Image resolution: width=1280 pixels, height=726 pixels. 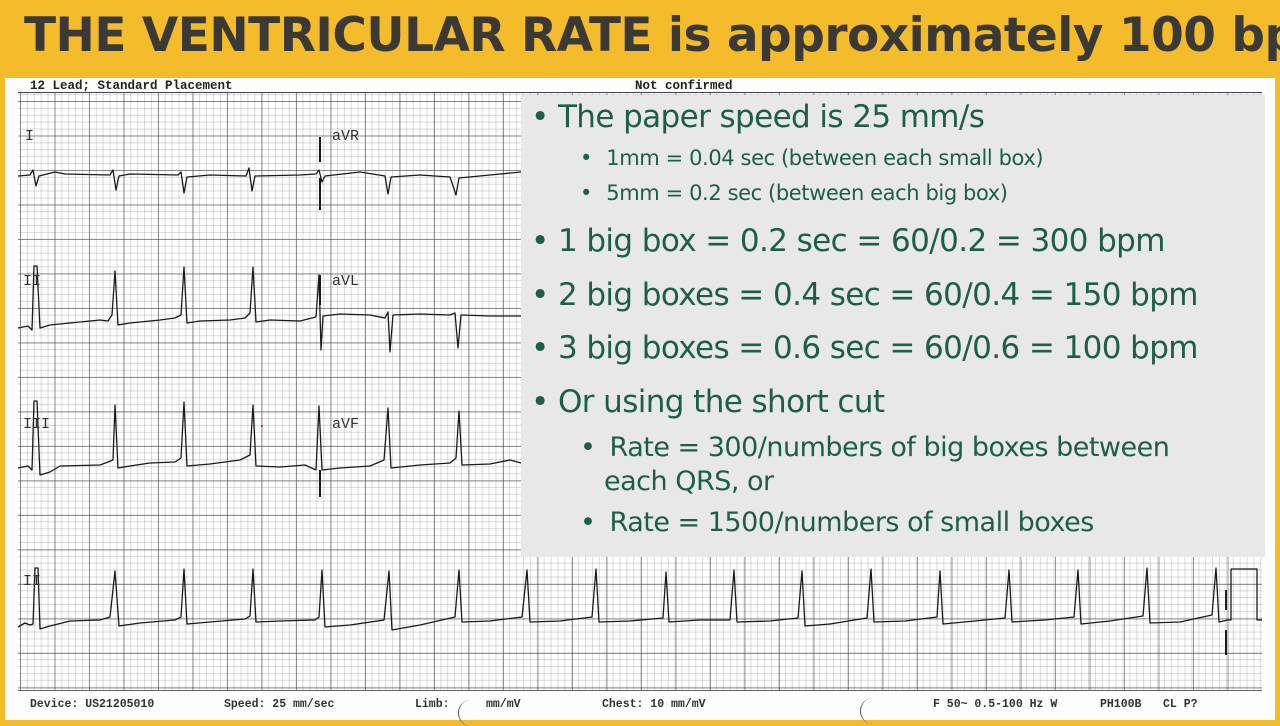 I want to click on lead-label-rhythm-II: II, so click(x=32, y=581).